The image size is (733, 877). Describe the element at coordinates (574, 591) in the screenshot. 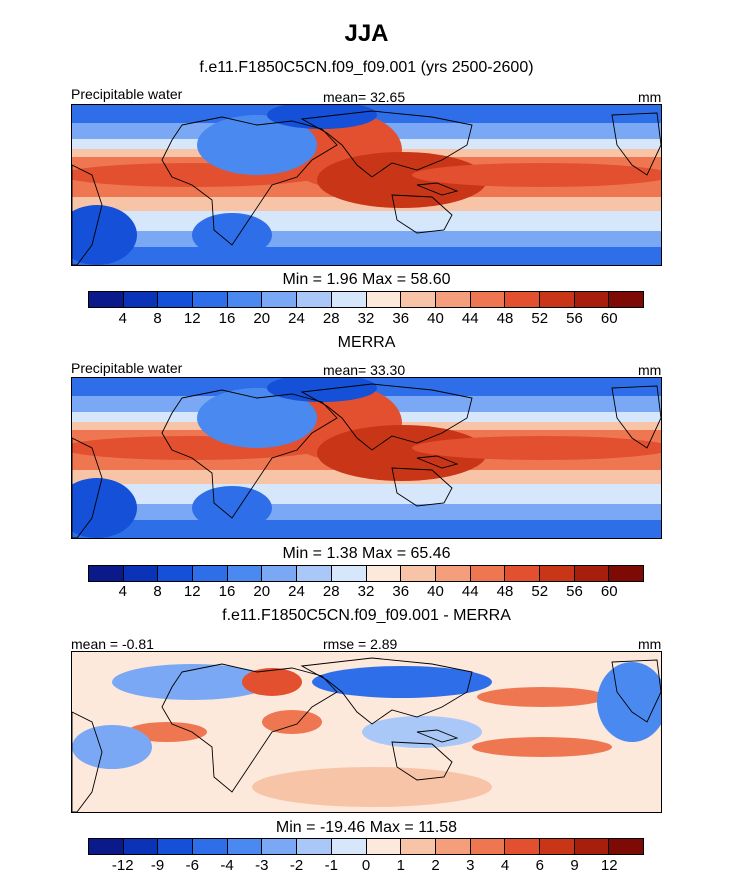

I see `colorbar-tick-label: 56` at that location.